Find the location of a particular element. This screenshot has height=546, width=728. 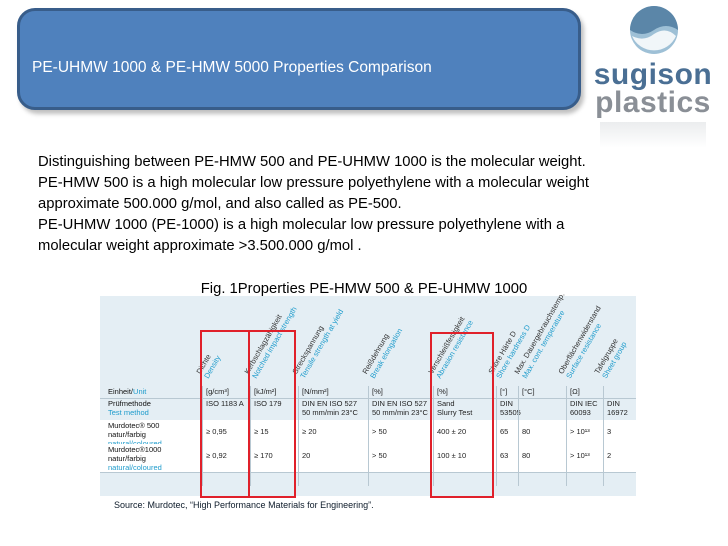

table-cell: ≥ 20 is located at coordinates (309, 431).